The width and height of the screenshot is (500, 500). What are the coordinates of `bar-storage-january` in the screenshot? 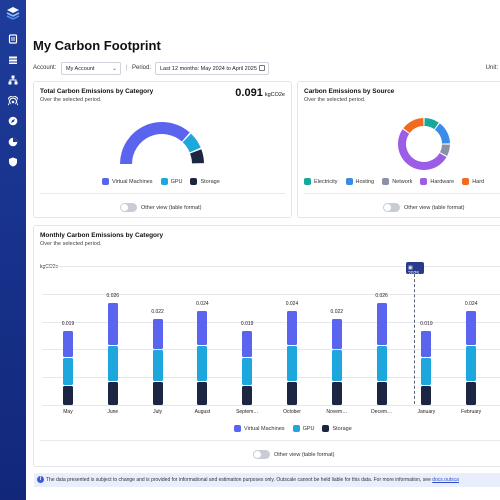 It's located at (426, 395).